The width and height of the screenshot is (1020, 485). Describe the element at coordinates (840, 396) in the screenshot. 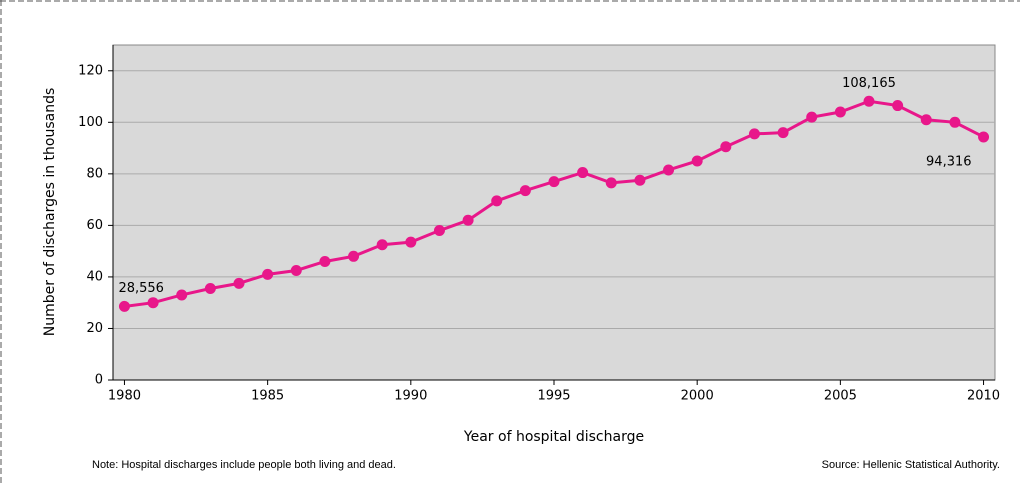

I see `x-tick-label: 2005` at that location.